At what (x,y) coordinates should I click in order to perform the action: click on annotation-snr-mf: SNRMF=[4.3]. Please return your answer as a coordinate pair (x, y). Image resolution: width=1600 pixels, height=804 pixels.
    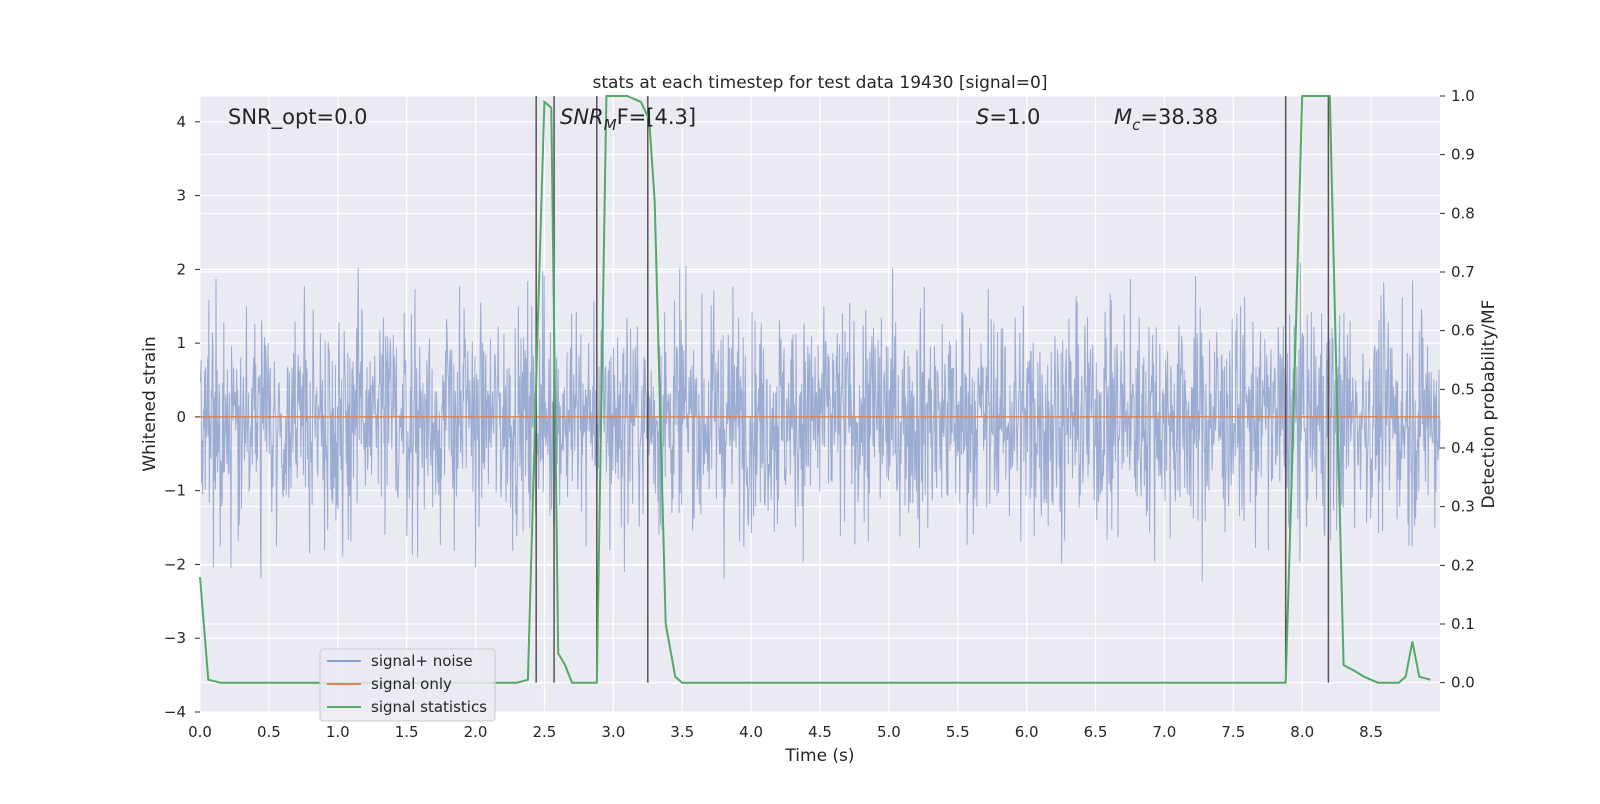
    Looking at the image, I should click on (628, 119).